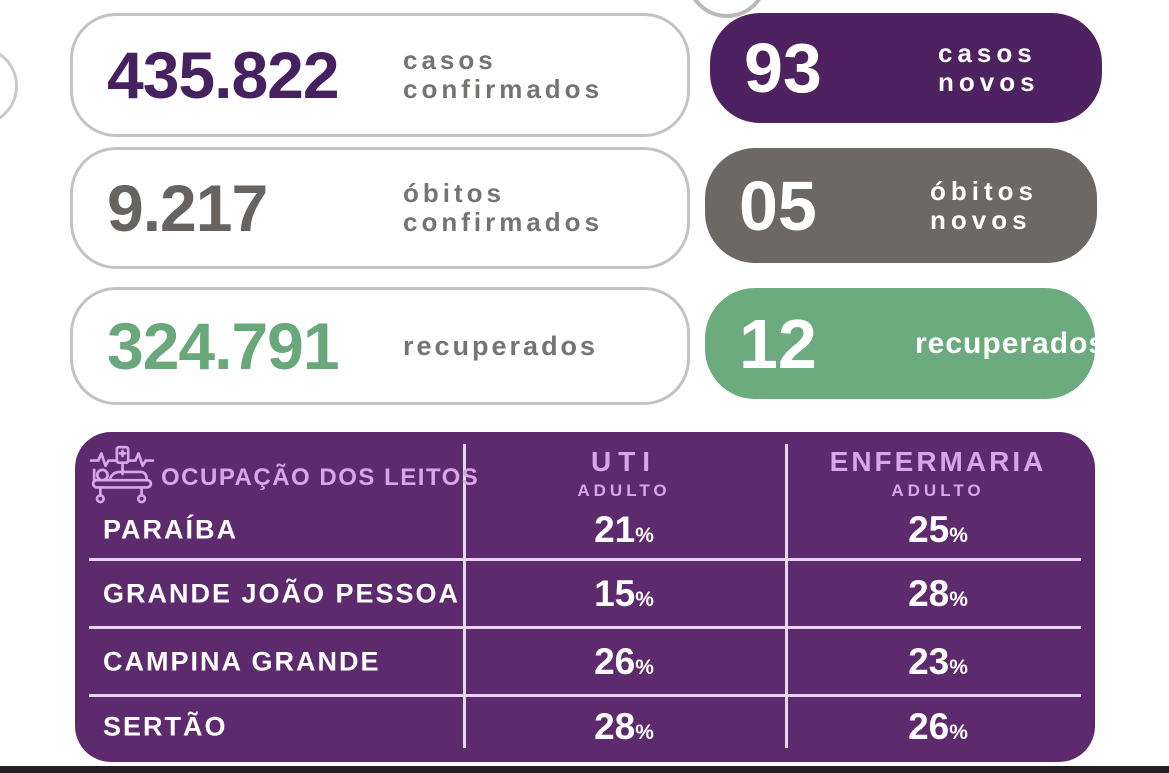  Describe the element at coordinates (320, 477) in the screenshot. I see `table-title: OCUPAÇÃO DOS LEITOS` at that location.